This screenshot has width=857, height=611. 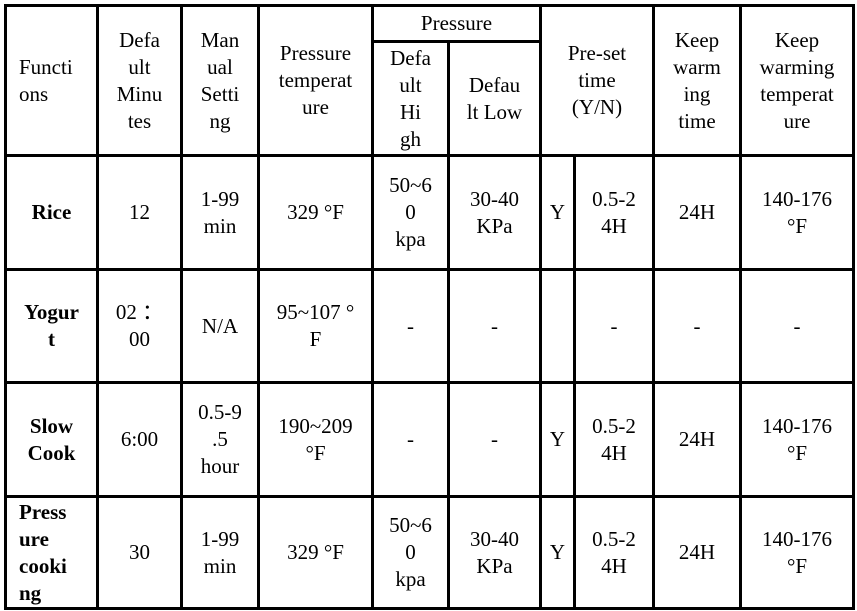 I want to click on cell-keep-warming-time: -, so click(x=697, y=326).